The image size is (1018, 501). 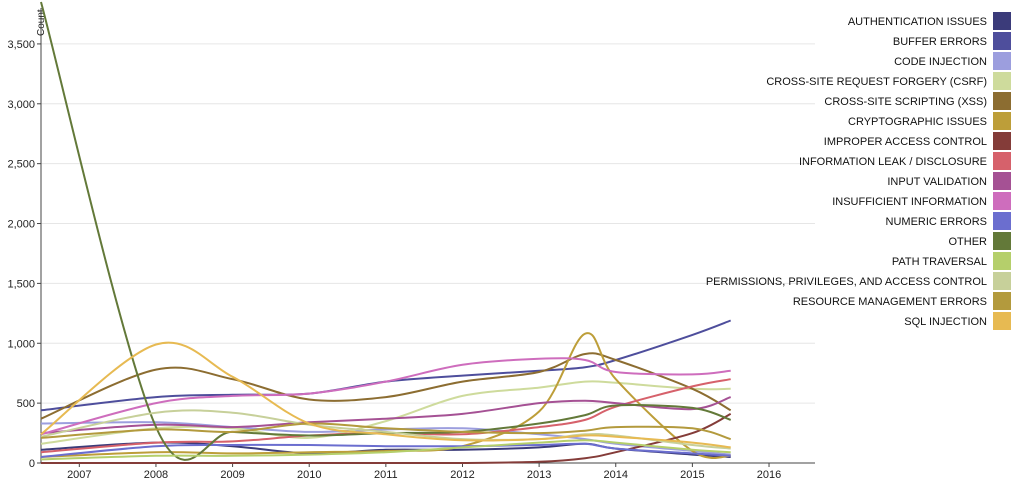 What do you see at coordinates (1002, 221) in the screenshot?
I see `legend-swatch-numeric-errors` at bounding box center [1002, 221].